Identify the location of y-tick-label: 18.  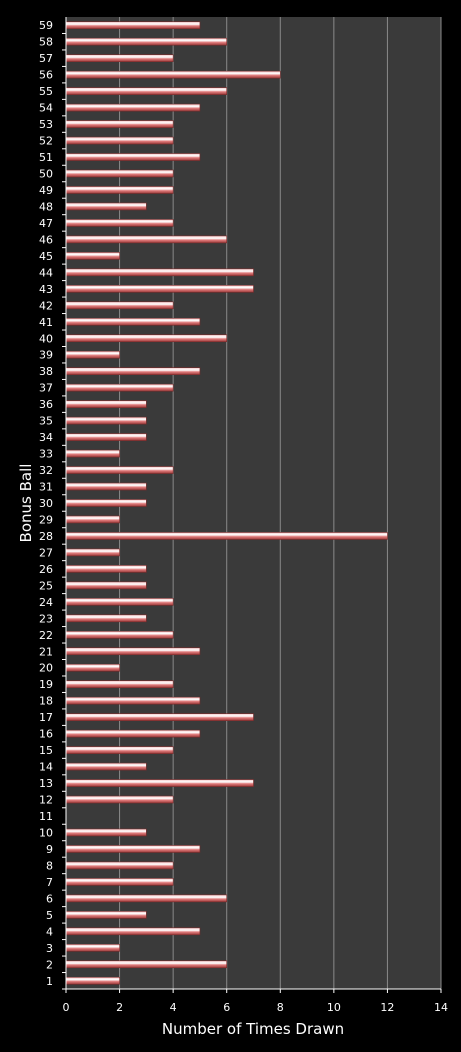
(46, 701).